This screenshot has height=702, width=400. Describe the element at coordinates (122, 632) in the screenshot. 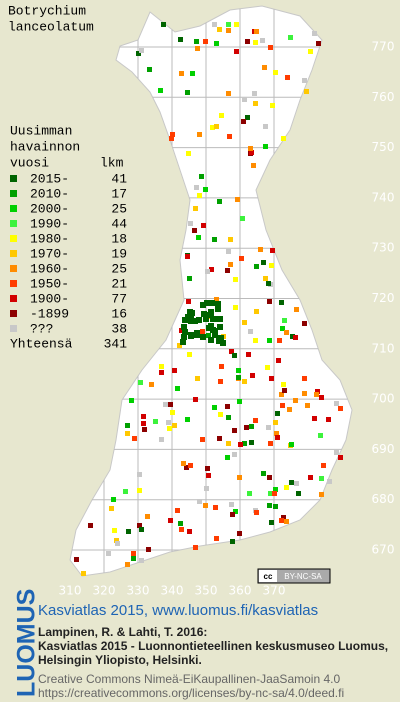

I see `citation: Lampinen, R. & Lahti, T. 2016:` at that location.